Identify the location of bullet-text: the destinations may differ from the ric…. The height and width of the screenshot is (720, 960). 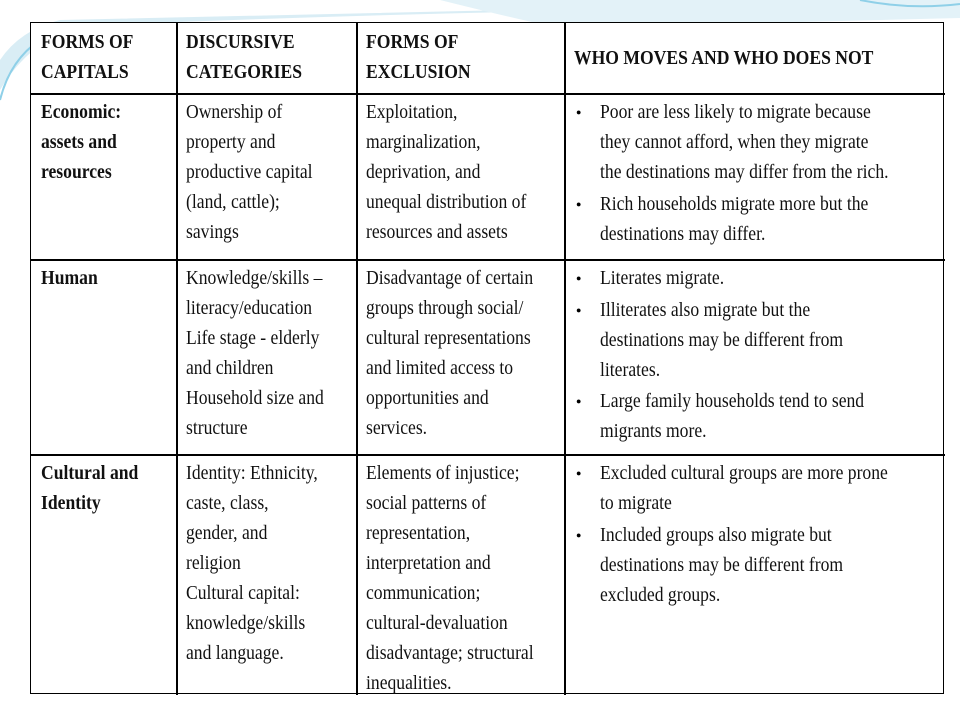
(744, 172).